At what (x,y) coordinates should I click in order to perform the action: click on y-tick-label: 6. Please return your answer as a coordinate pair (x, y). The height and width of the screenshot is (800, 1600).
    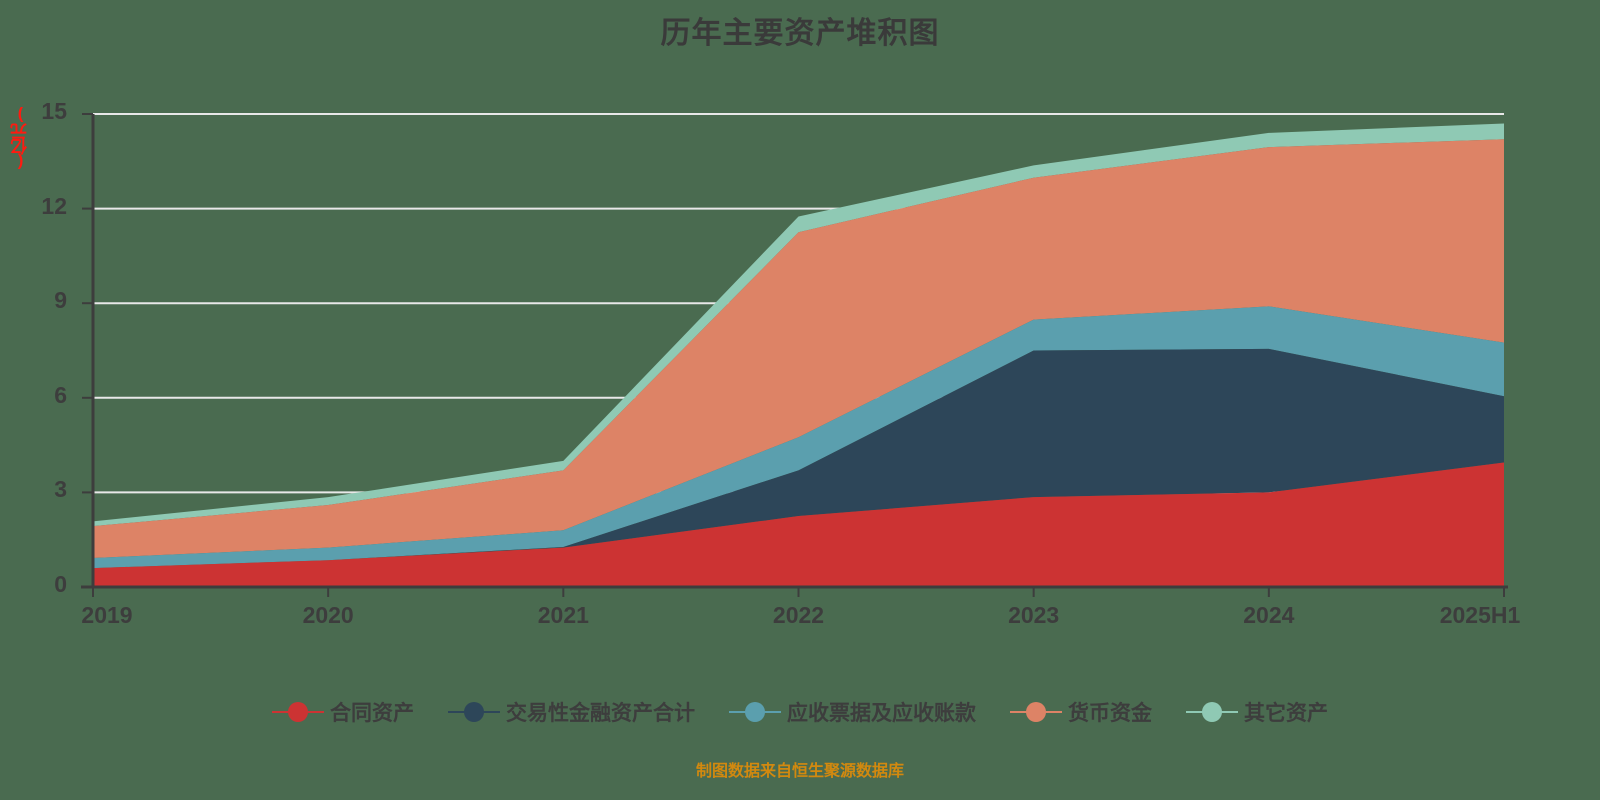
    Looking at the image, I should click on (60, 394).